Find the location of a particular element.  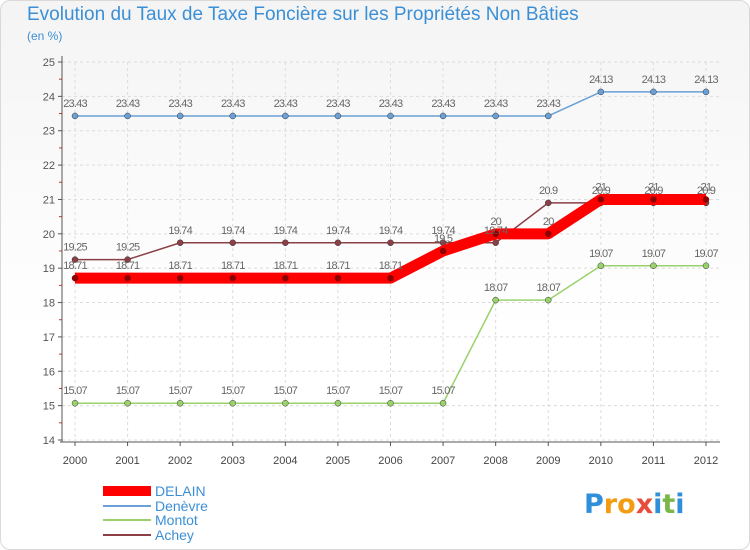

legend-swatch-achey is located at coordinates (127, 534).